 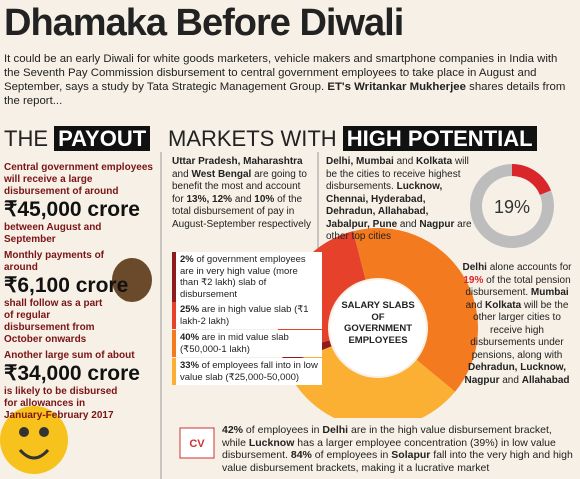 What do you see at coordinates (190, 337) in the screenshot?
I see `bold-run: 40%` at bounding box center [190, 337].